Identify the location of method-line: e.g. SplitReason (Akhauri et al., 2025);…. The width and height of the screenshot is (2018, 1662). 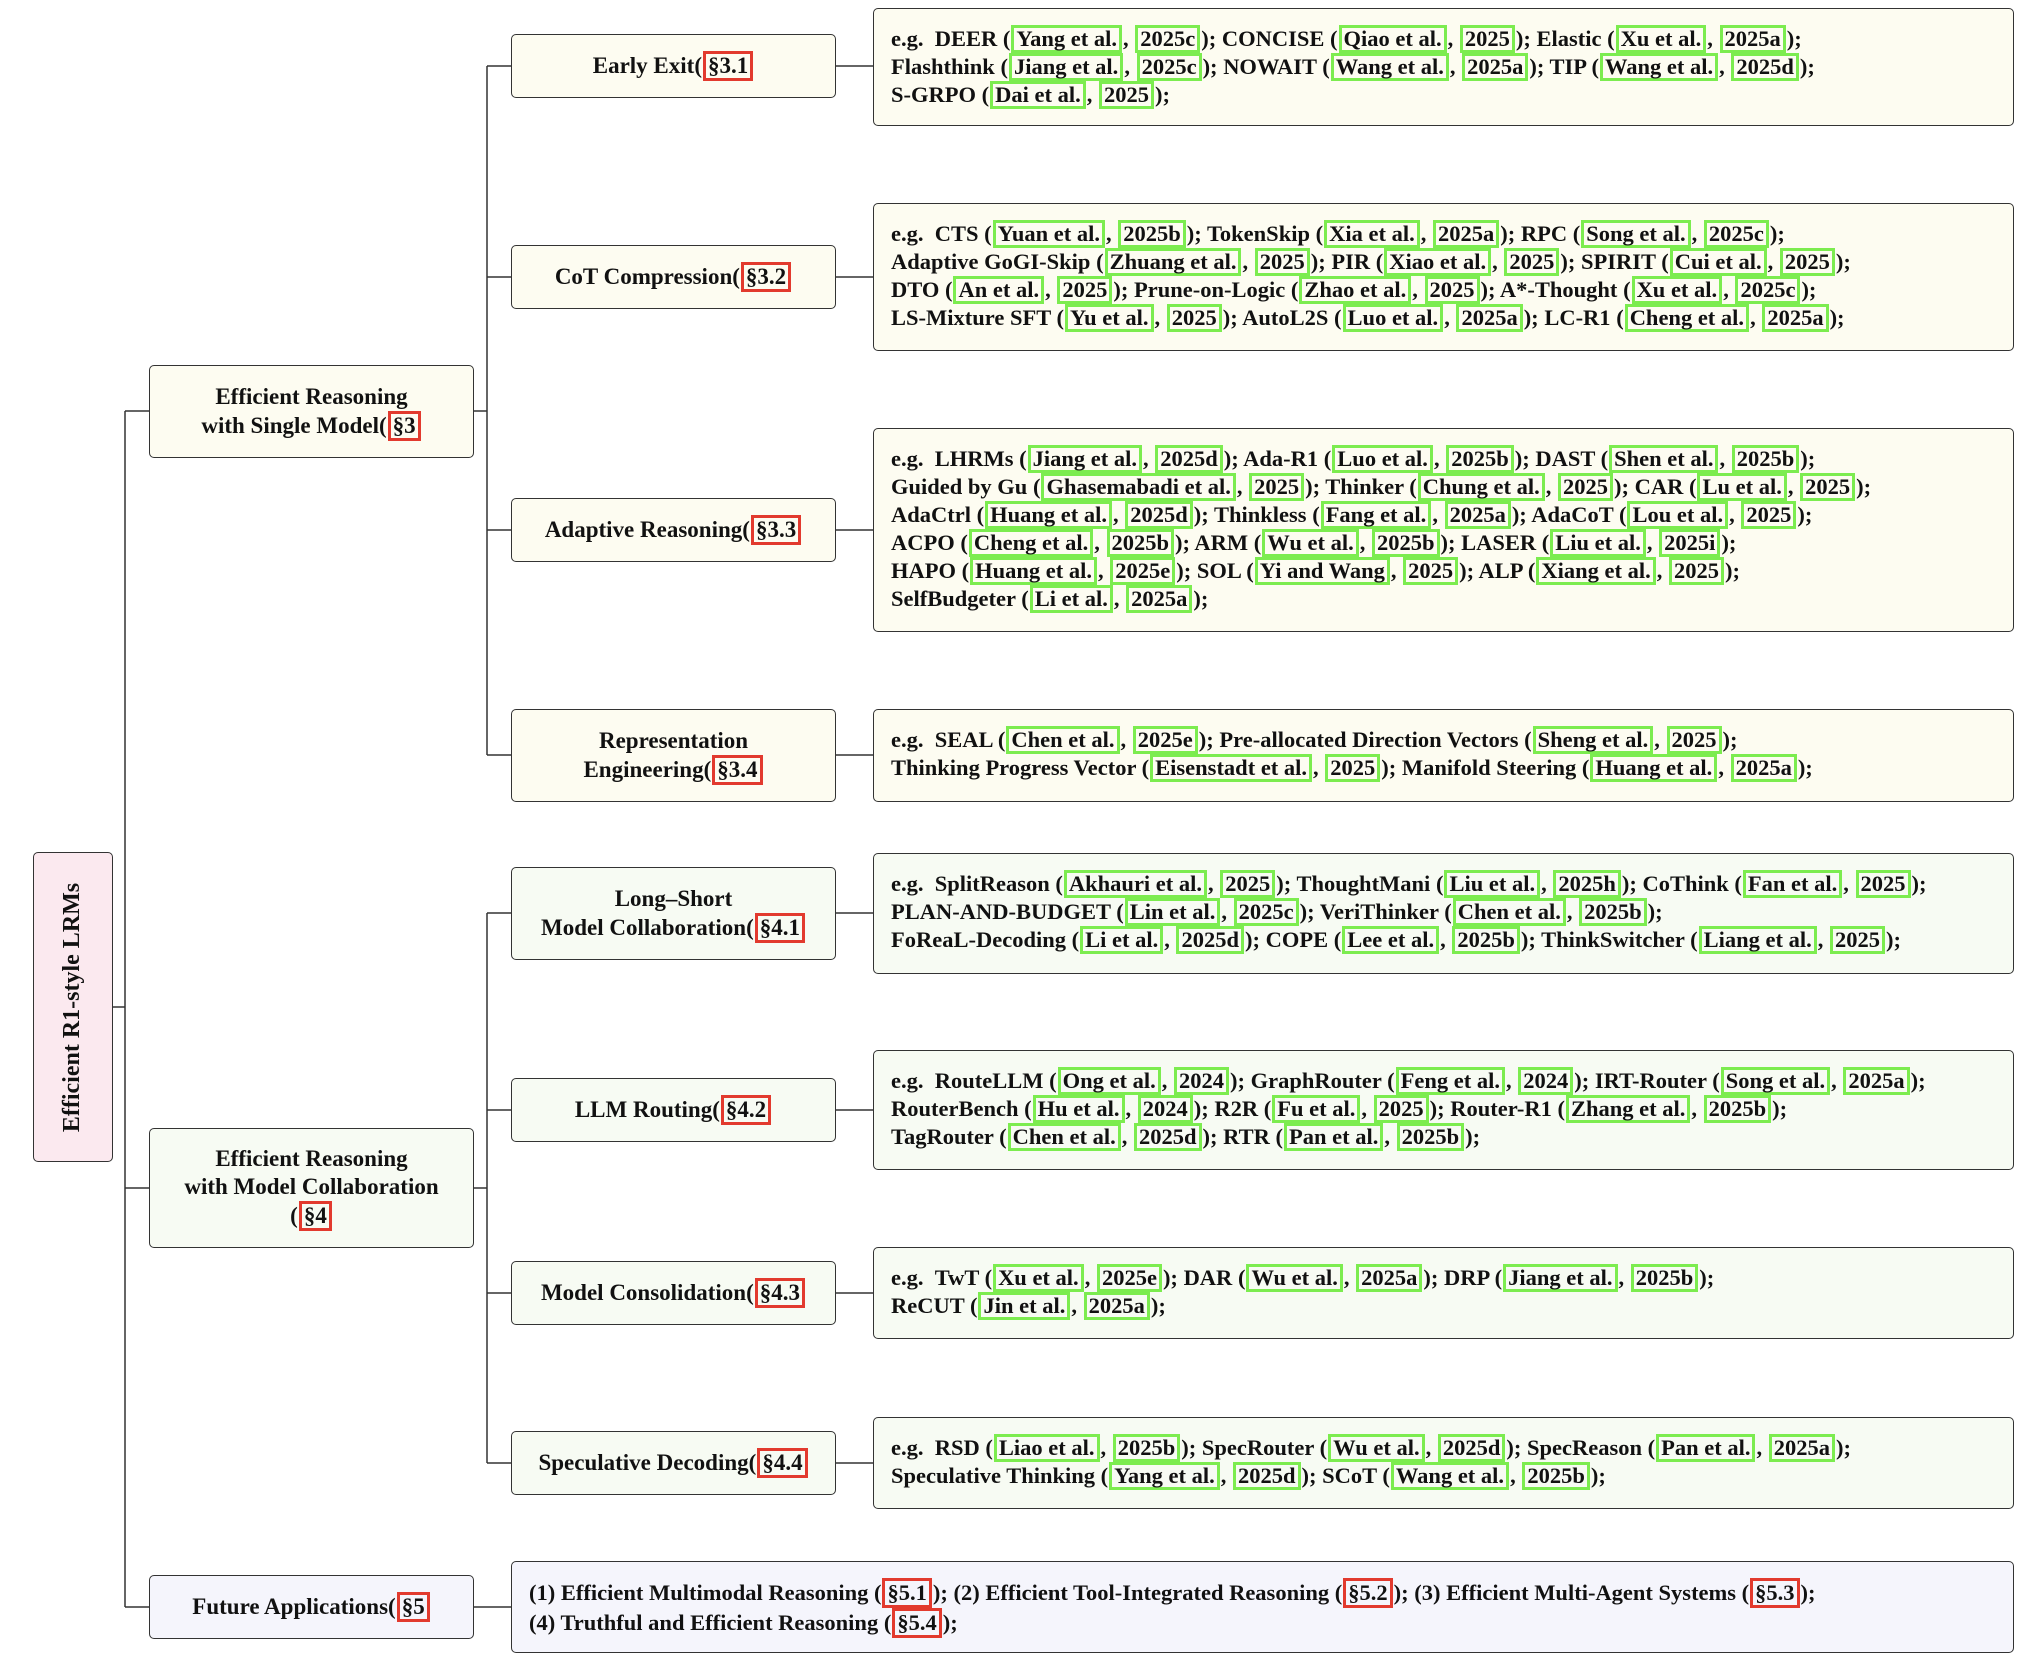
(1409, 884).